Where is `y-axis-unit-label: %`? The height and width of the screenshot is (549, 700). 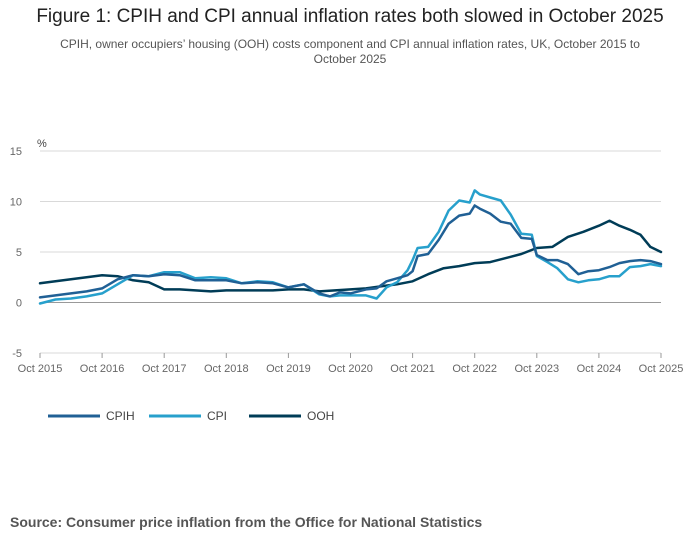
y-axis-unit-label: % is located at coordinates (42, 144).